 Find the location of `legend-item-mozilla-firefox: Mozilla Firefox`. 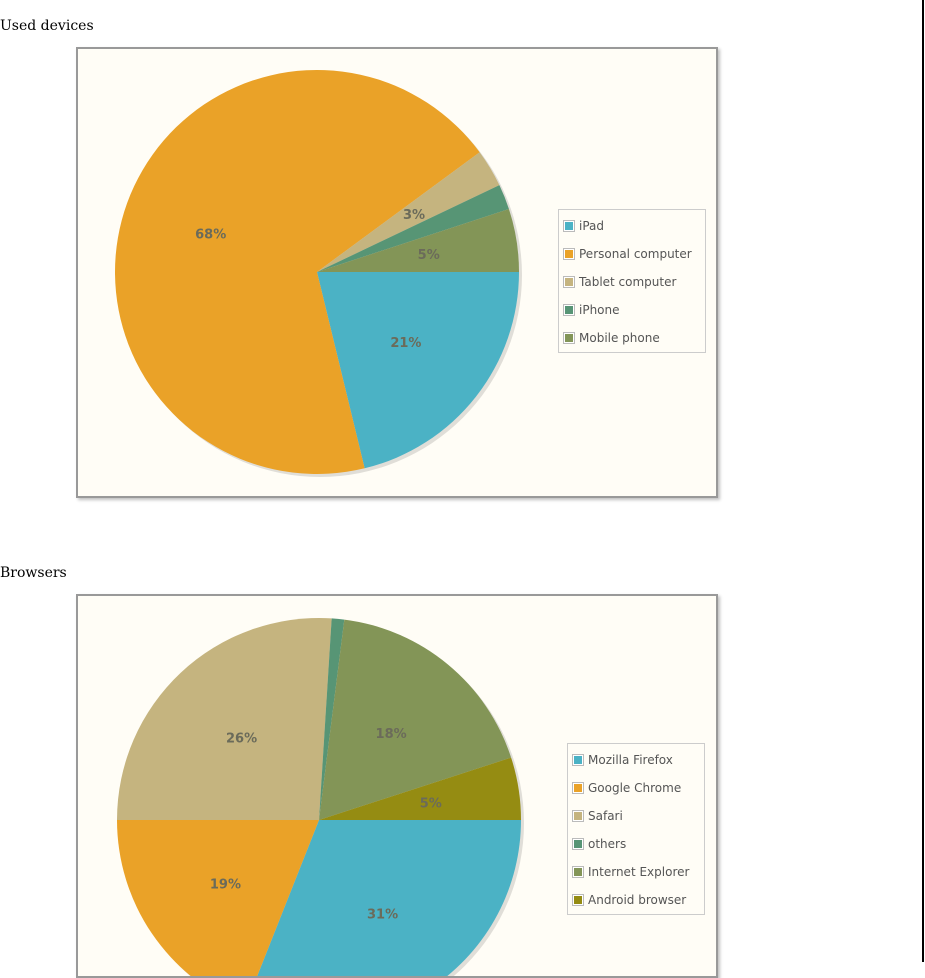

legend-item-mozilla-firefox: Mozilla Firefox is located at coordinates (636, 760).